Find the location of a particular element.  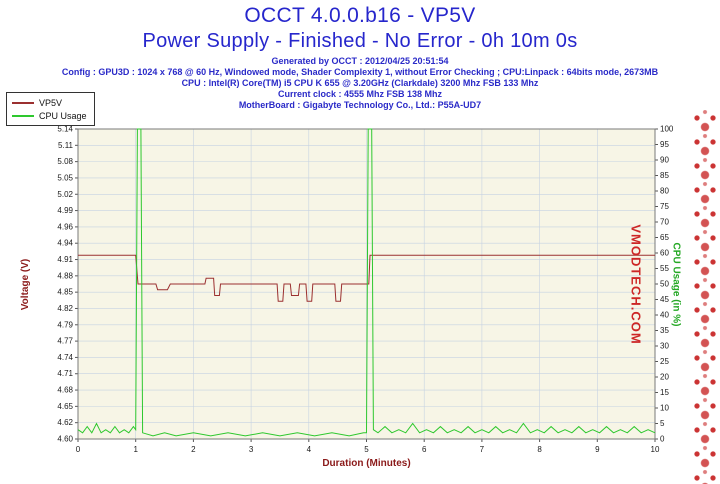

chart-legend: VP5V CPU Usage is located at coordinates (50, 109).